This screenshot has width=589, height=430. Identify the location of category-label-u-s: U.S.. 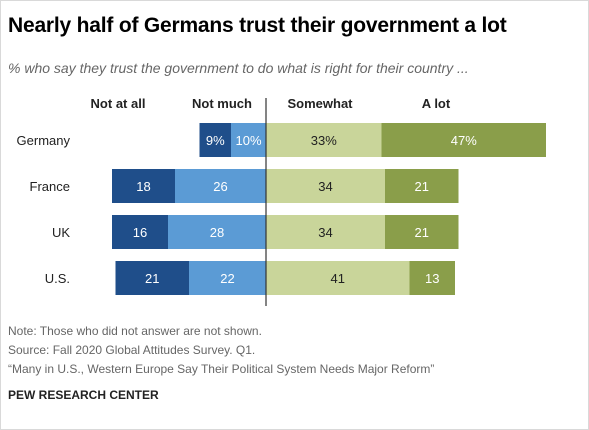
(57, 278).